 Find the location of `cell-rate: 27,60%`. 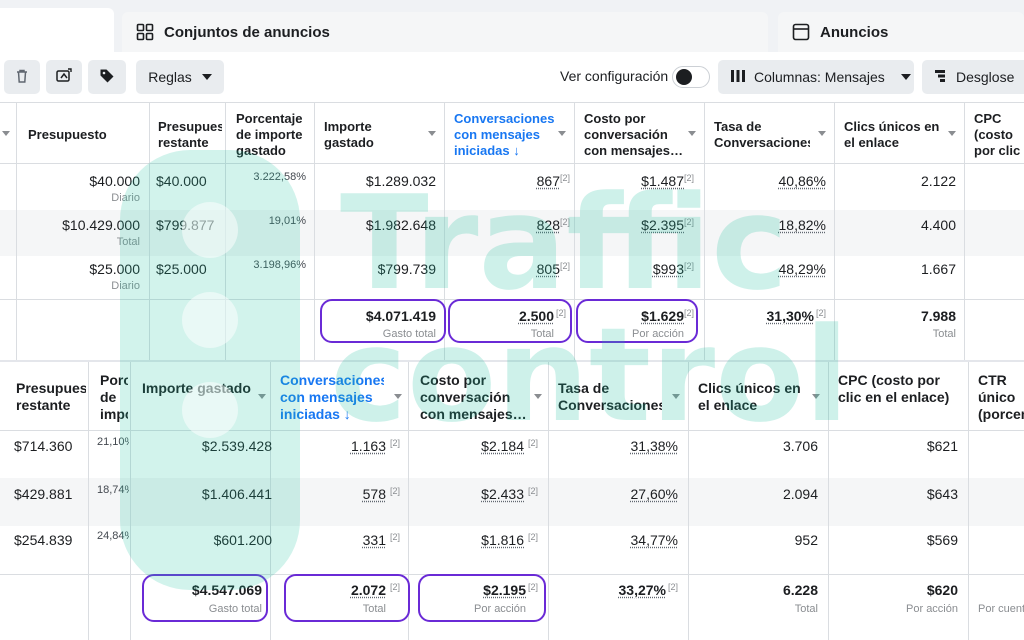

cell-rate: 27,60% is located at coordinates (654, 494).